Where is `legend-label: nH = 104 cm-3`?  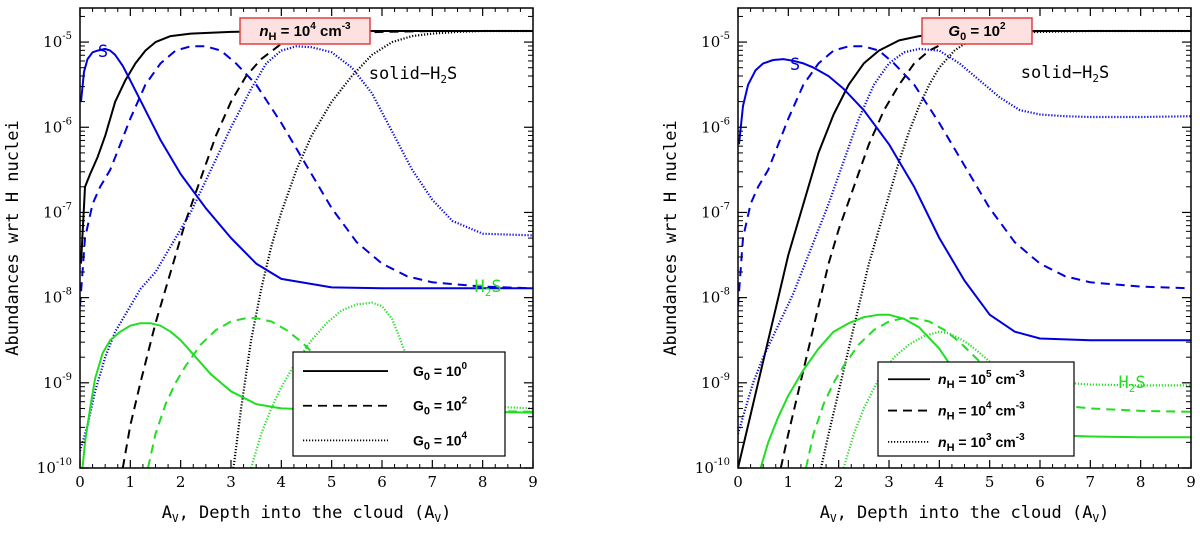 legend-label: nH = 104 cm-3 is located at coordinates (981, 412).